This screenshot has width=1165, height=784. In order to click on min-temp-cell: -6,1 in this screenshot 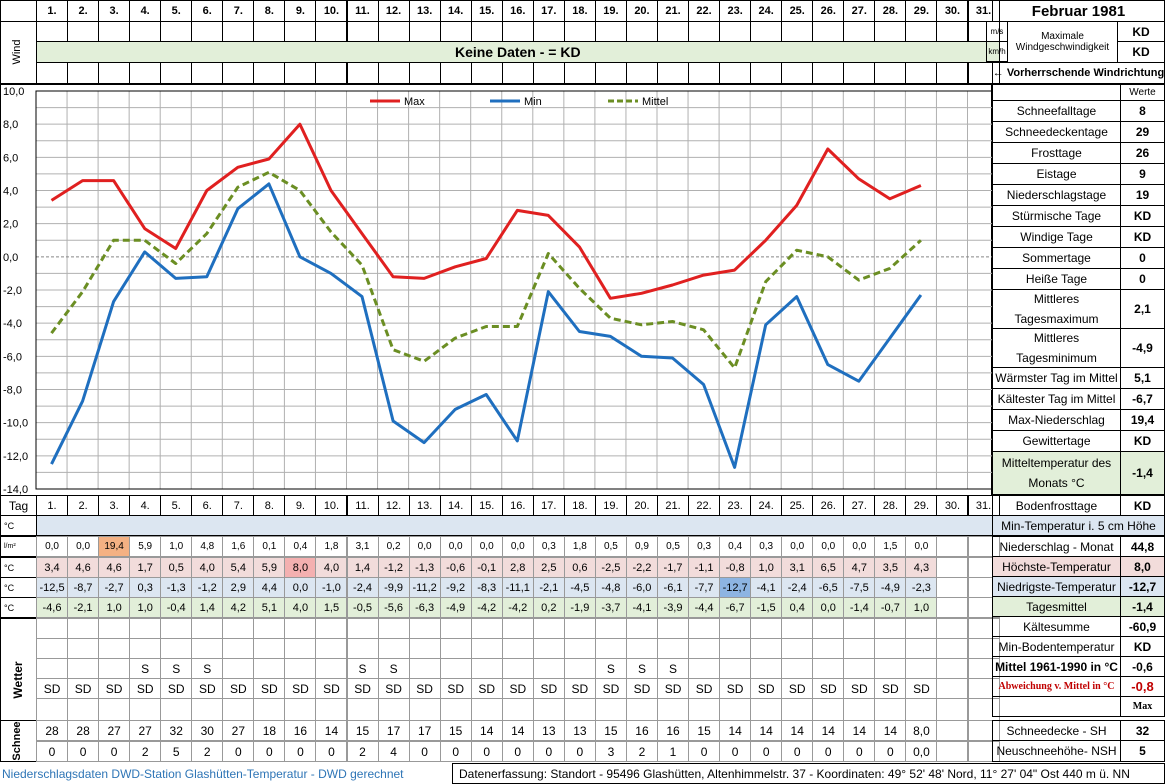, I will do `click(673, 587)`.